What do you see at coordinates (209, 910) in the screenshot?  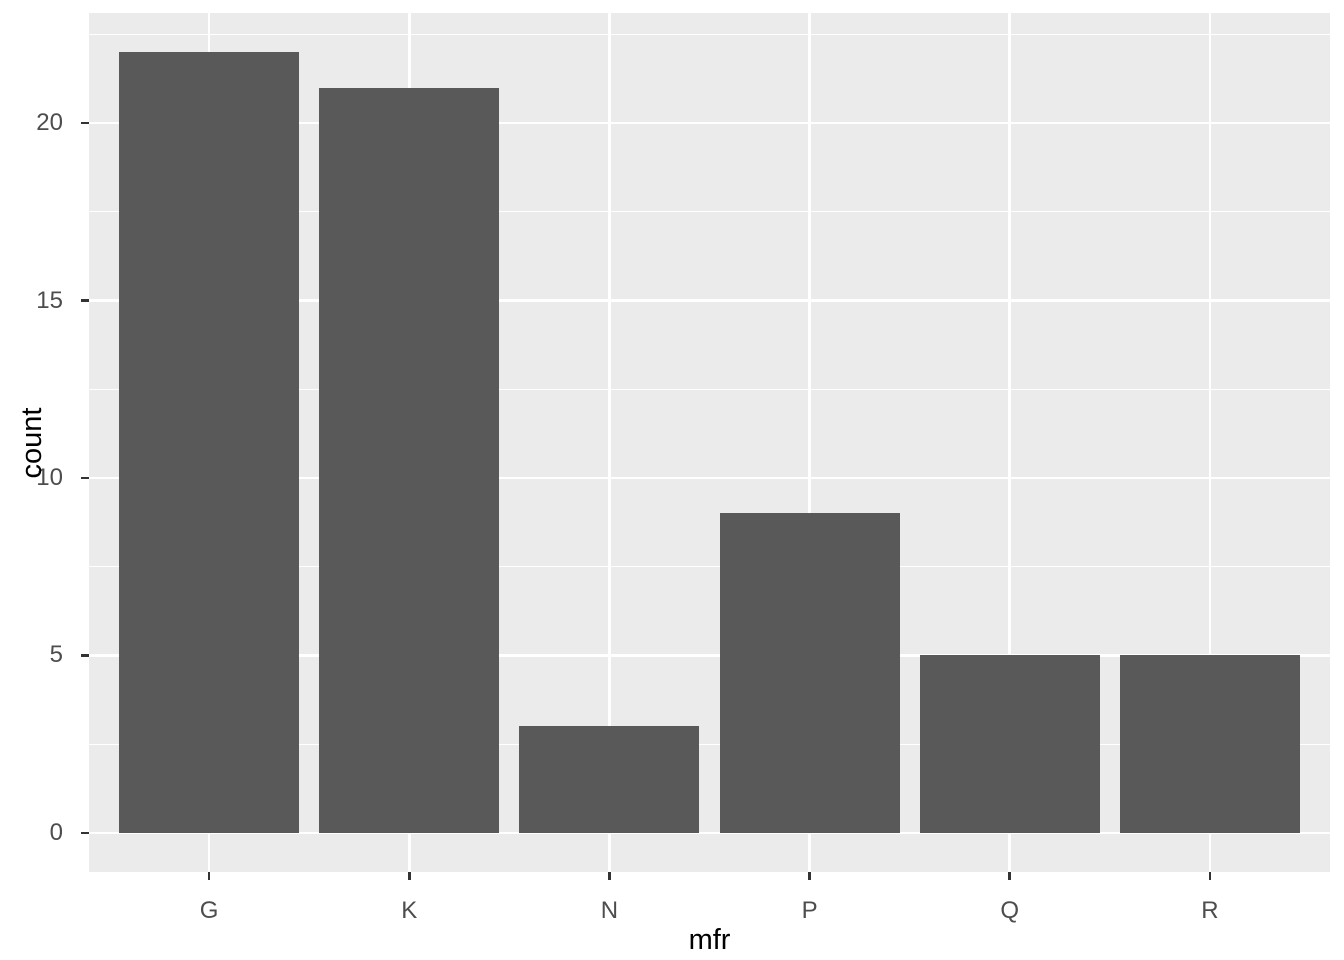 I see `x-tick-label: G` at bounding box center [209, 910].